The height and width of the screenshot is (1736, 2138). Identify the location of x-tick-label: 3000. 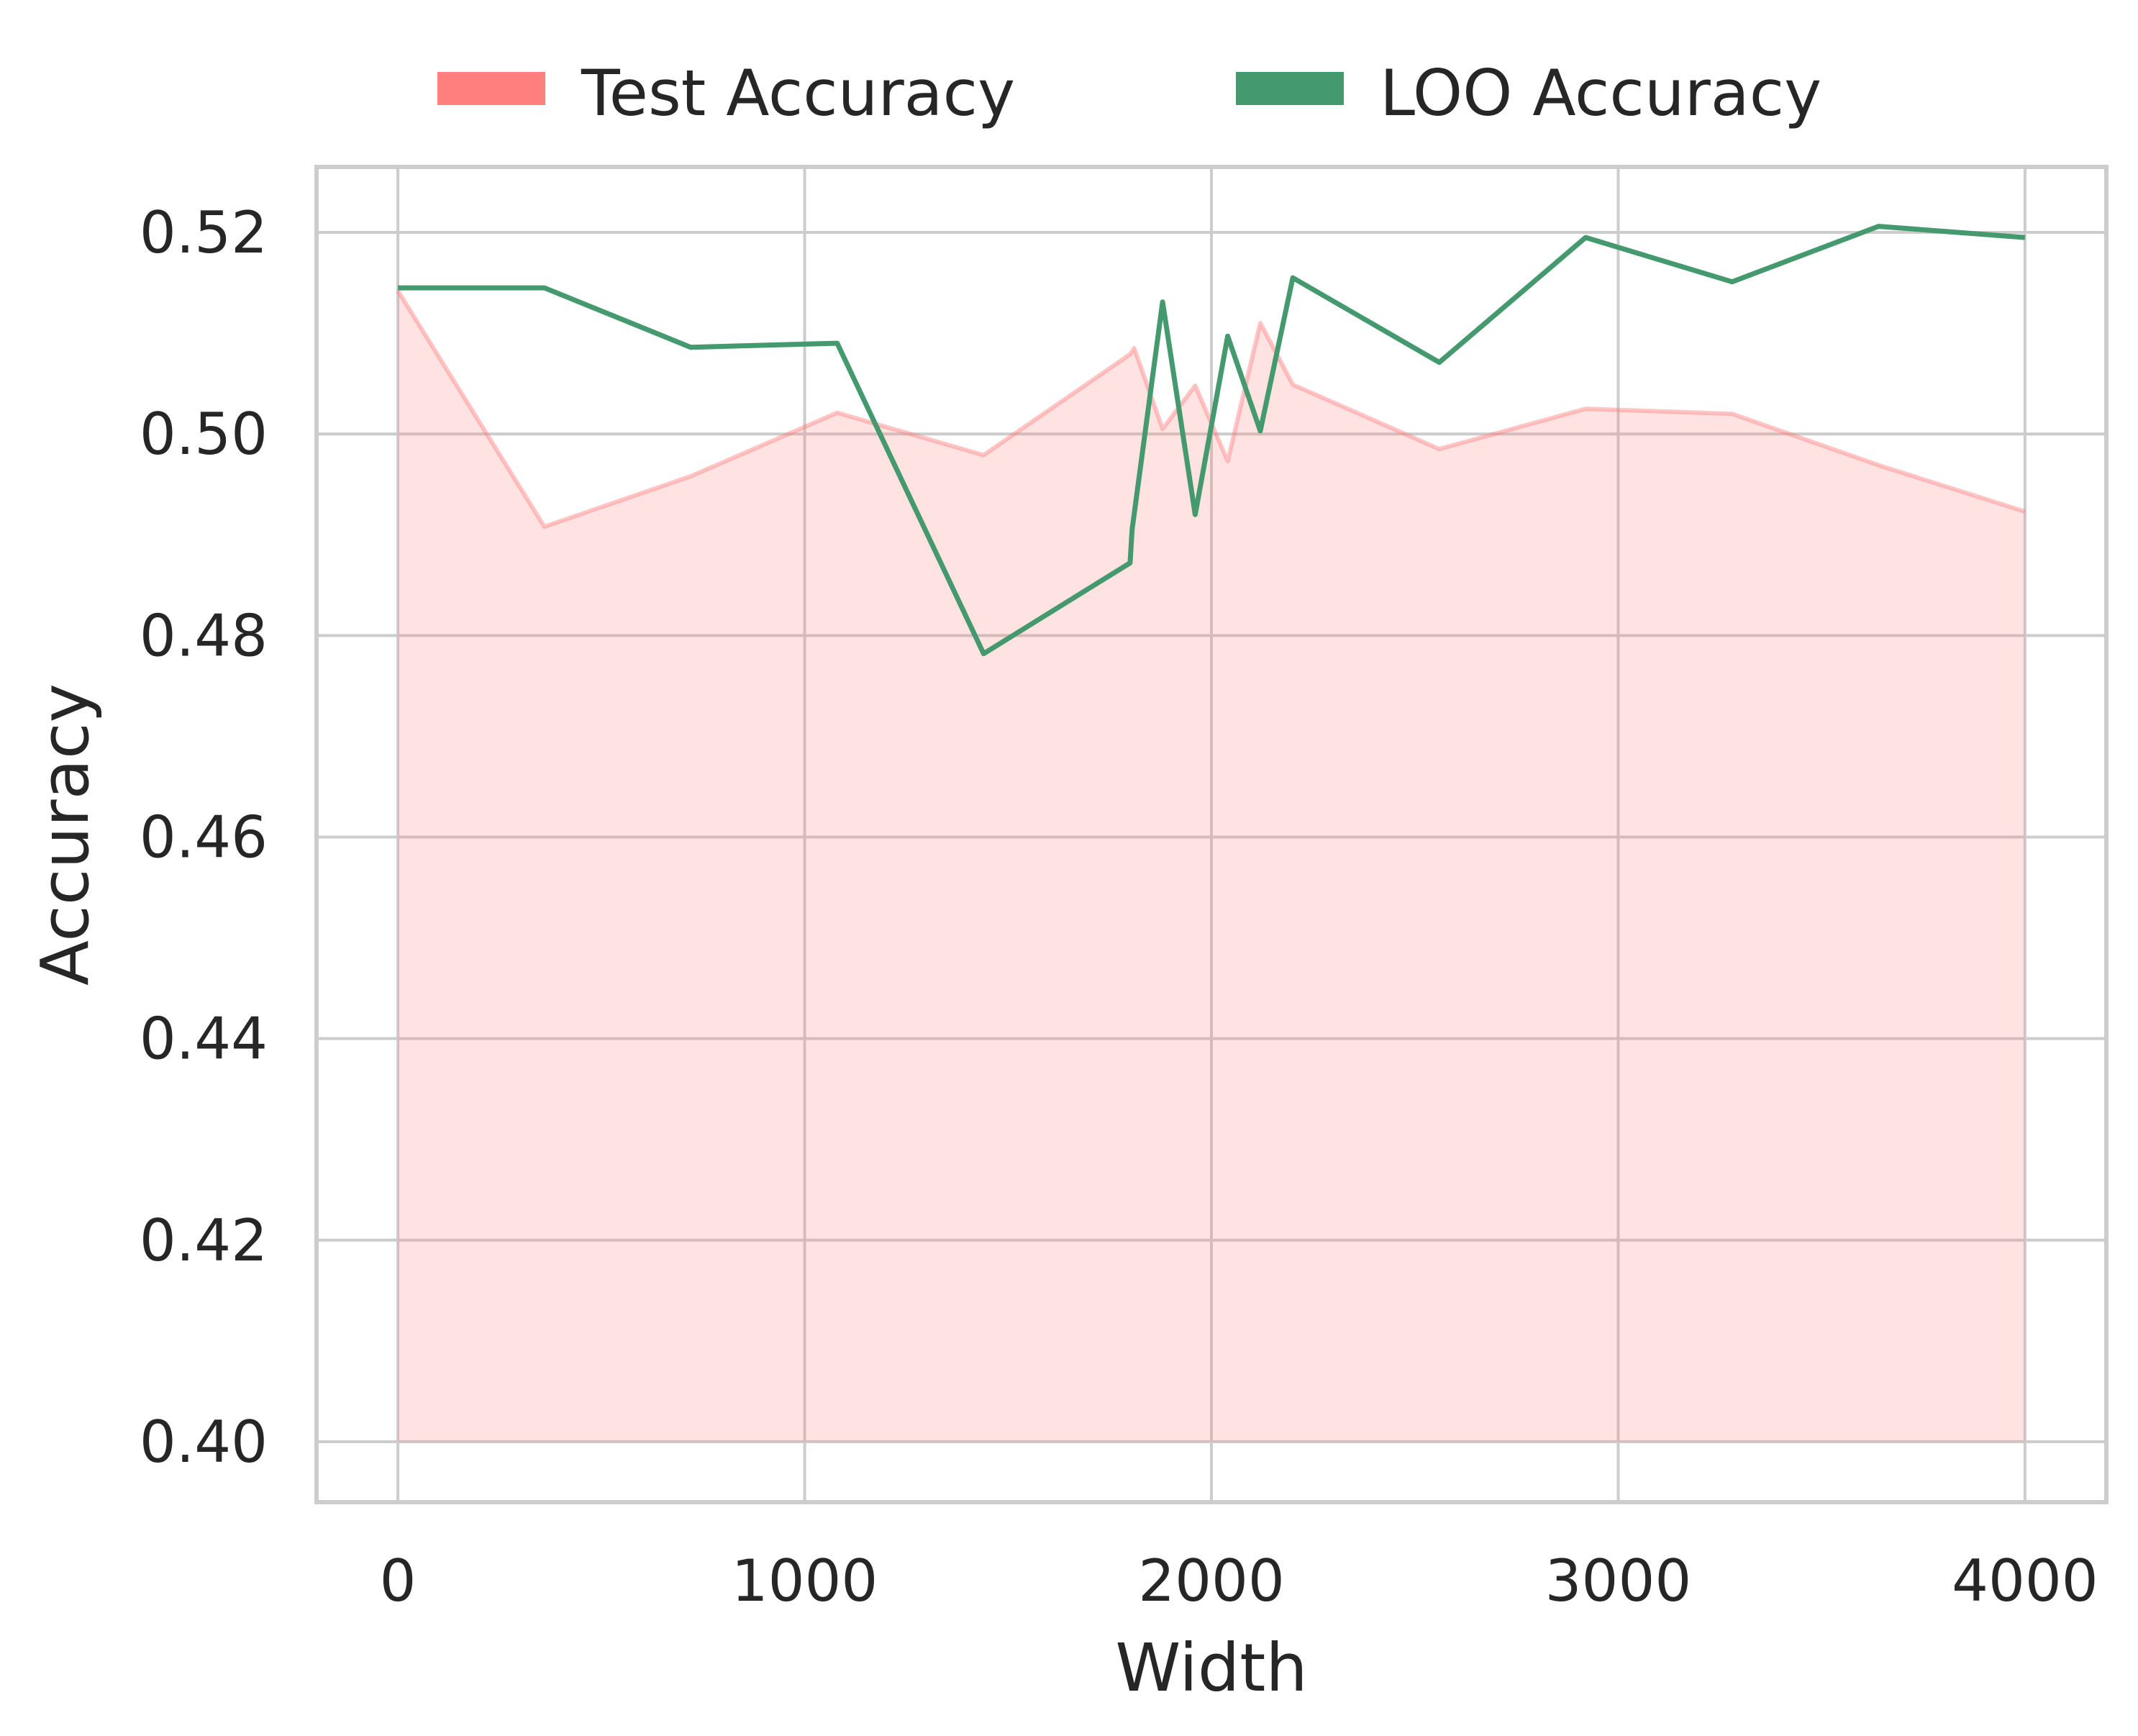
(1619, 1581).